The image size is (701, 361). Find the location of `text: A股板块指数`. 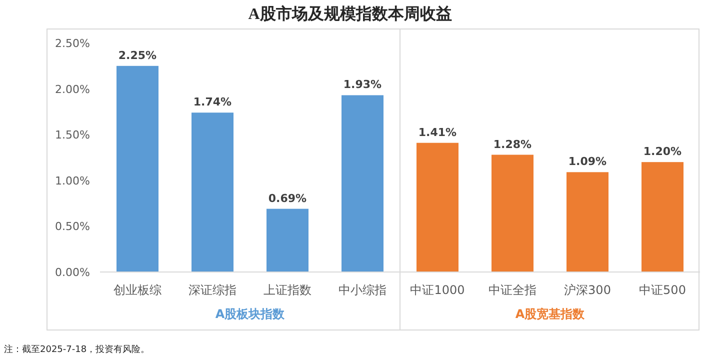

text: A股板块指数 is located at coordinates (250, 314).